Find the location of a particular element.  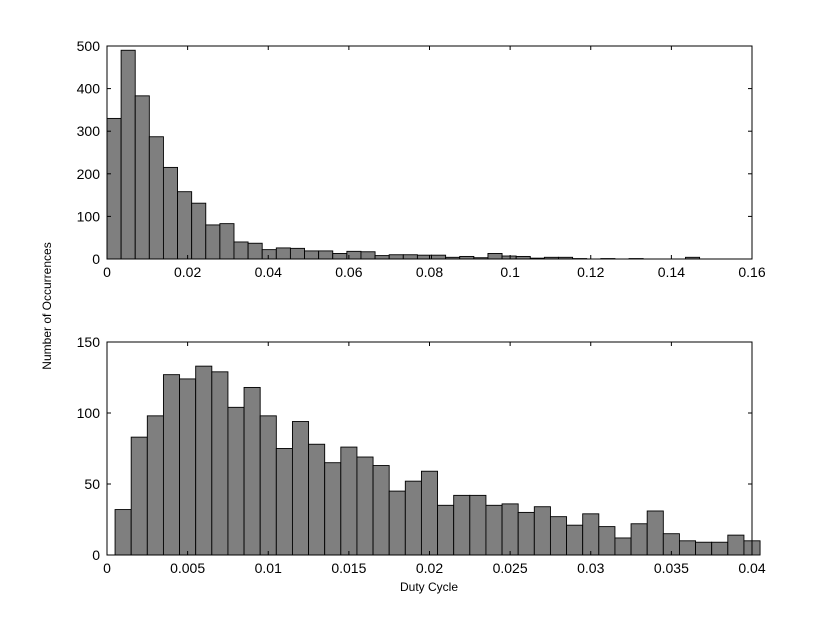

x-tick-label: 0.16 is located at coordinates (751, 272).